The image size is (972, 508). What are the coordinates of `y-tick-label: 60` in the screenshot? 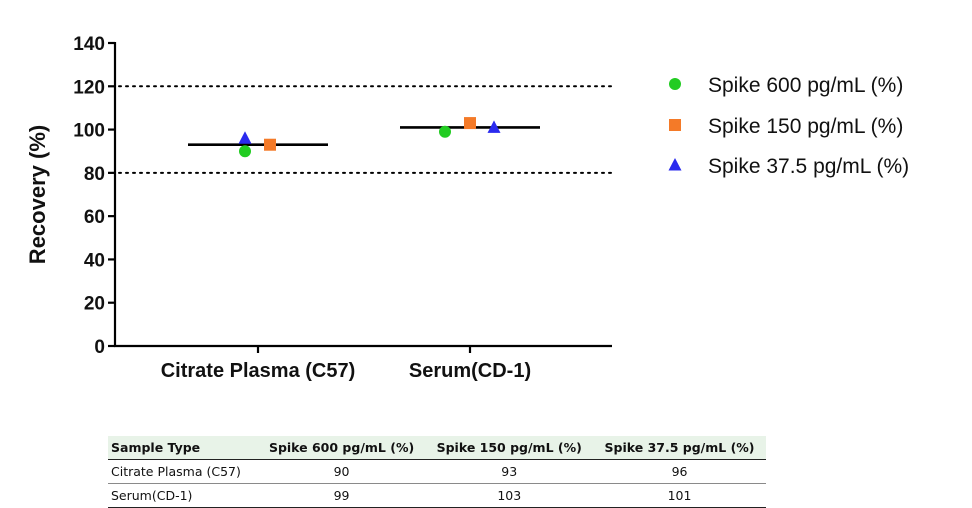 It's located at (94, 217).